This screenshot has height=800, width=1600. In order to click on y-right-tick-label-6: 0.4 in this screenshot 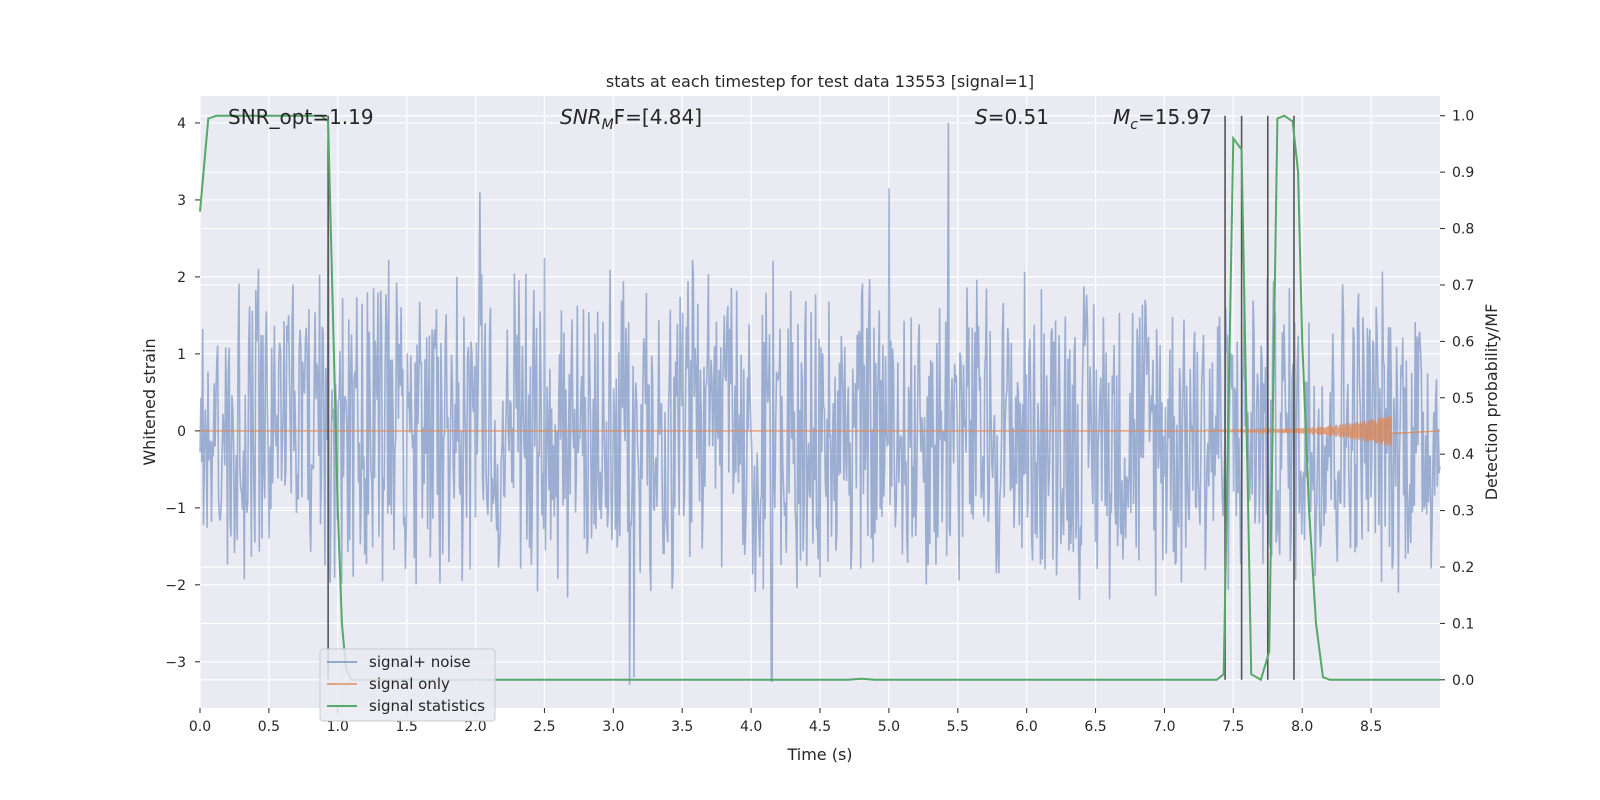, I will do `click(1463, 455)`.